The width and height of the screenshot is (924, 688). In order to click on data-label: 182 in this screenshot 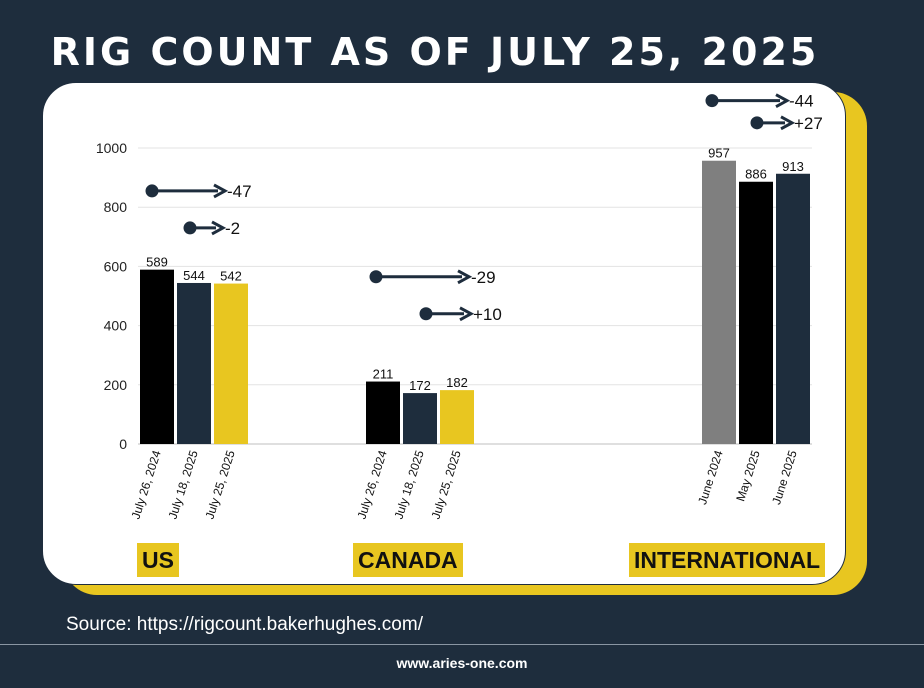, I will do `click(457, 382)`.